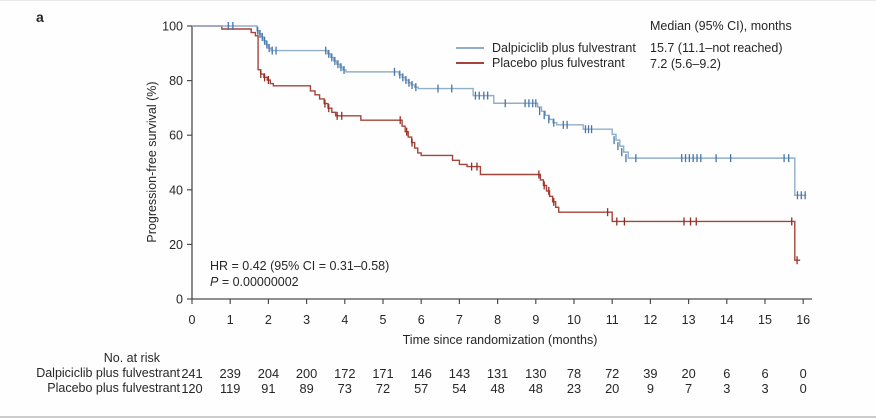 This screenshot has width=876, height=418. What do you see at coordinates (765, 320) in the screenshot?
I see `x-tick-label: 15` at bounding box center [765, 320].